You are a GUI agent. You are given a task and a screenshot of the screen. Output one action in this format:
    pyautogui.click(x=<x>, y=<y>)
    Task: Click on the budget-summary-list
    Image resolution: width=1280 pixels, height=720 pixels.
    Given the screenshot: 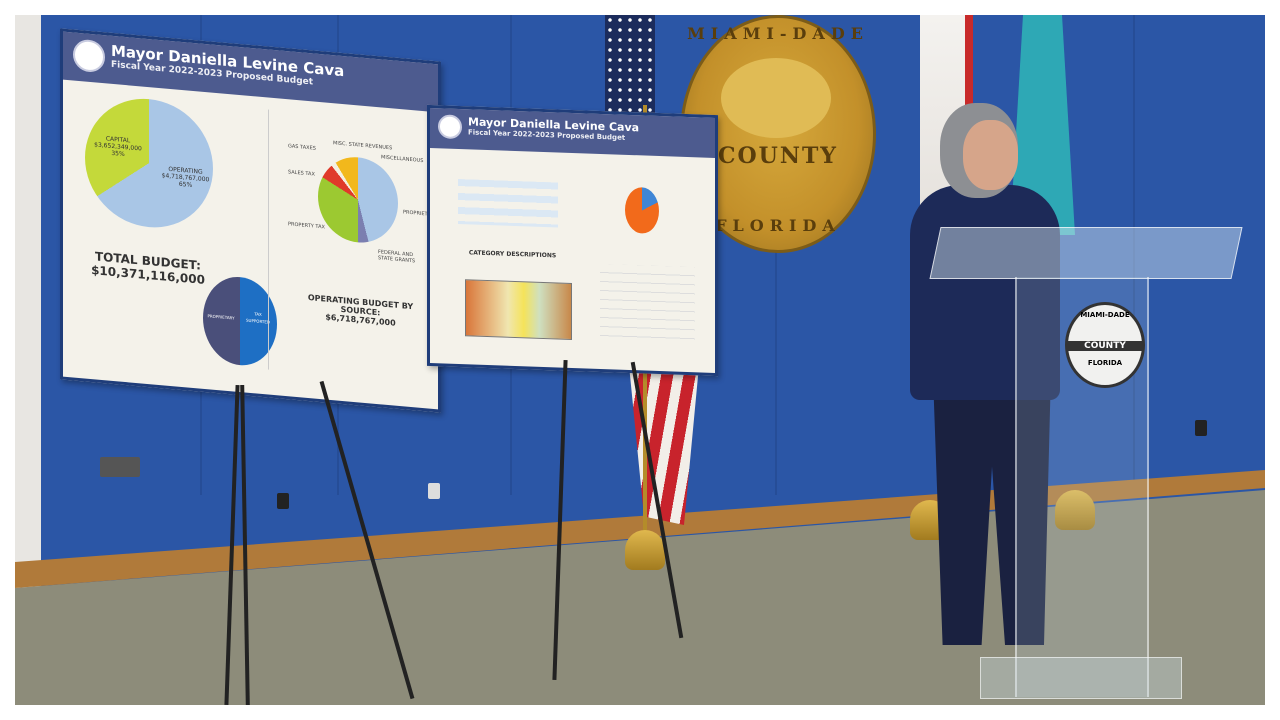 What is the action you would take?
    pyautogui.click(x=647, y=303)
    